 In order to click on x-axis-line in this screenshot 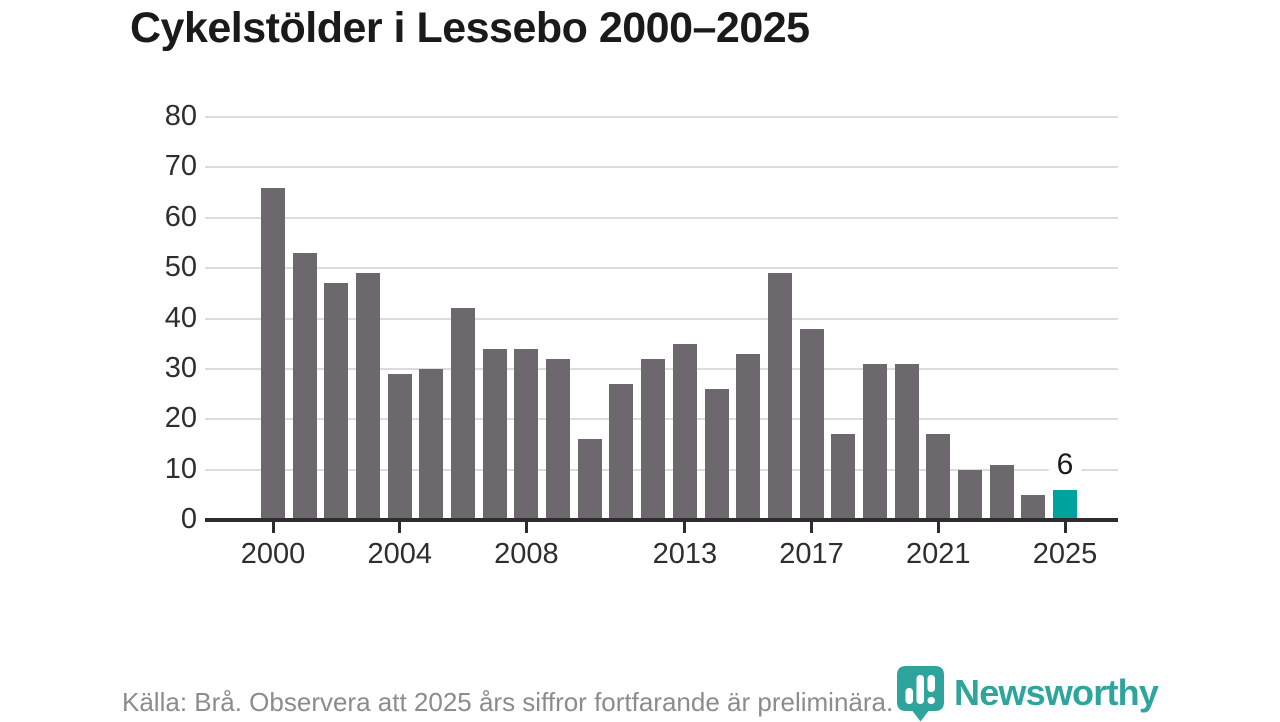, I will do `click(661, 520)`.